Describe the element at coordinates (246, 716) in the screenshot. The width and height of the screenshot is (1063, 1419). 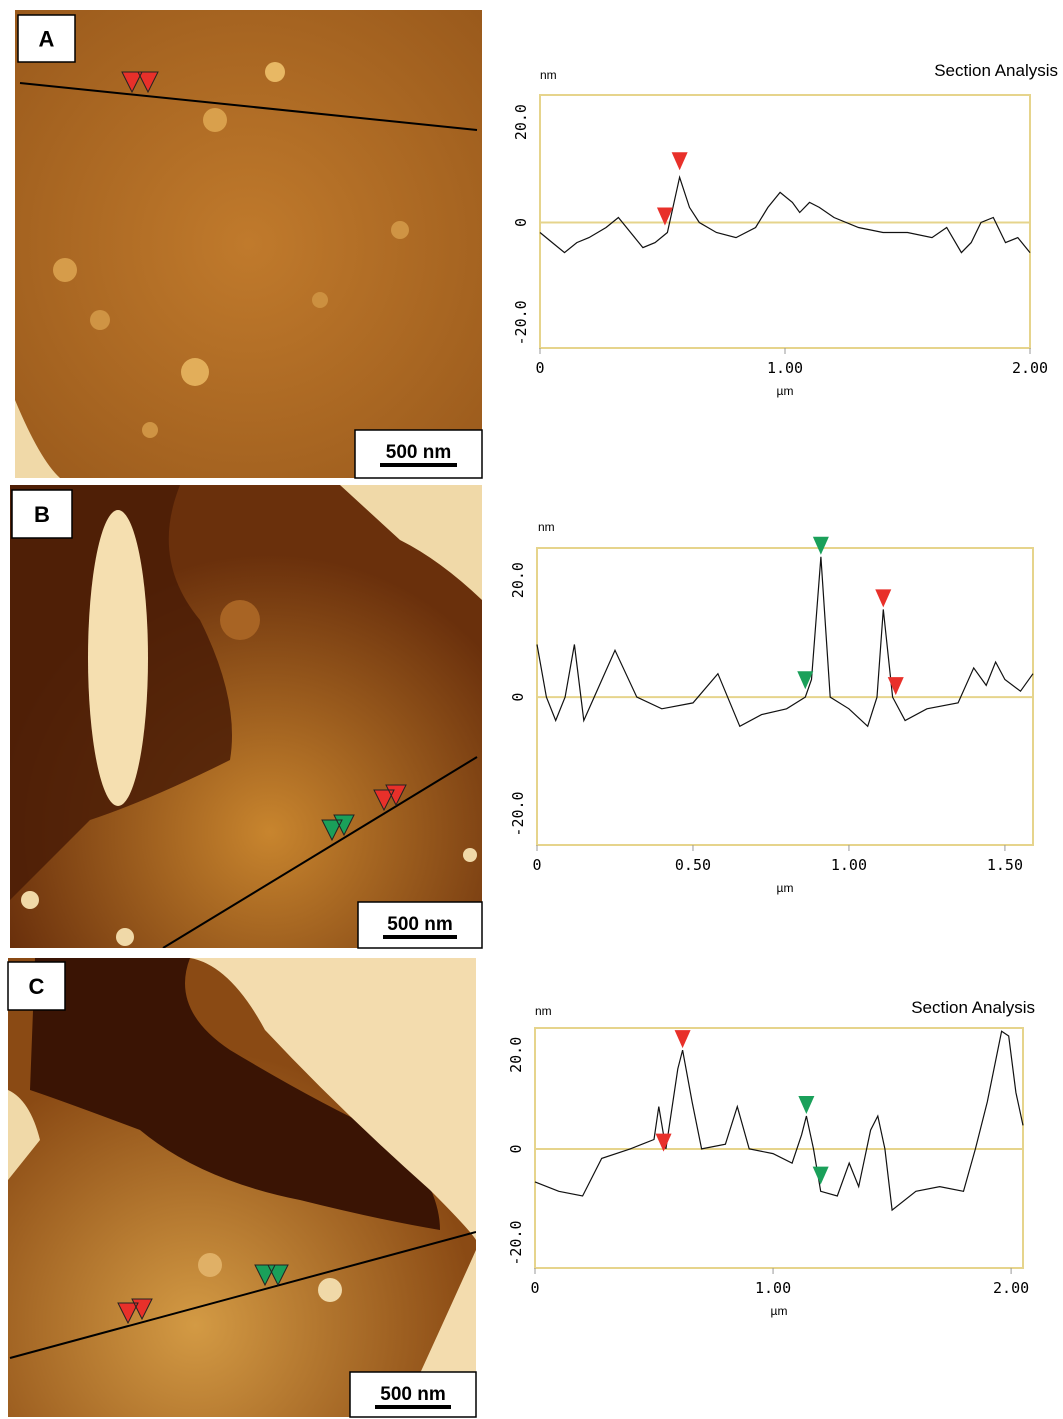
I see `afm-image-b` at that location.